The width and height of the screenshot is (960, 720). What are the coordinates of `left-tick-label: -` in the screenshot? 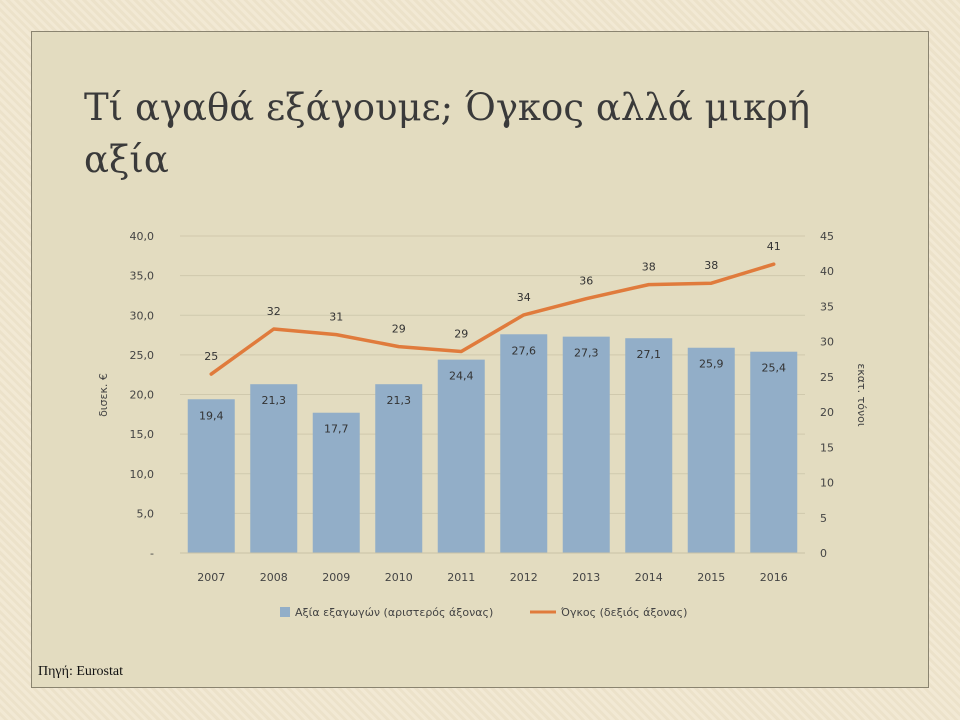 It's located at (152, 553).